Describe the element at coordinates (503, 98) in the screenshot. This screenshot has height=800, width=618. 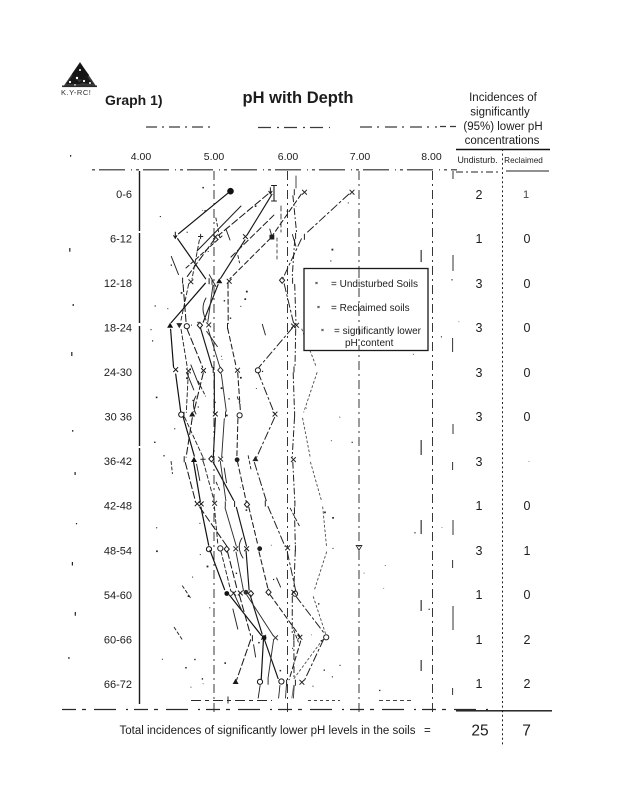
I see `svg-text: Incidences of` at that location.